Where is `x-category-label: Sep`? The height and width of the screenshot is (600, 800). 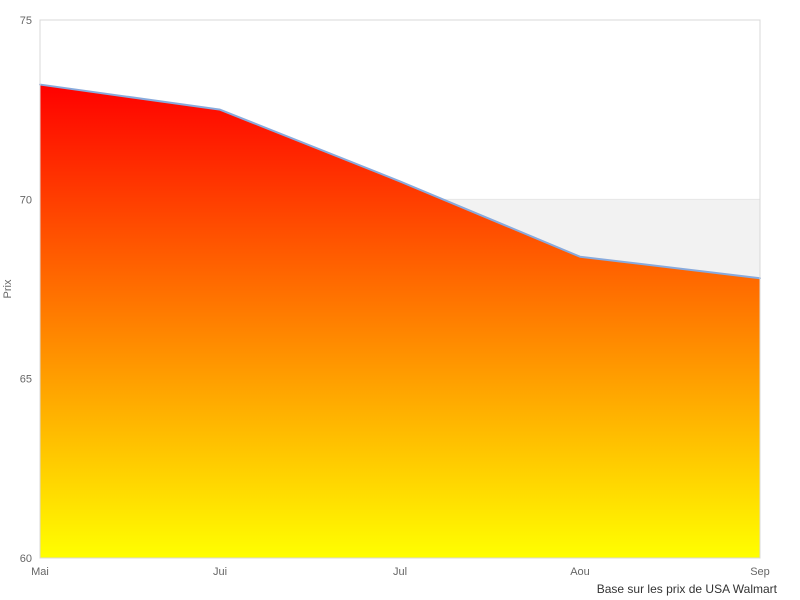 x-category-label: Sep is located at coordinates (760, 572).